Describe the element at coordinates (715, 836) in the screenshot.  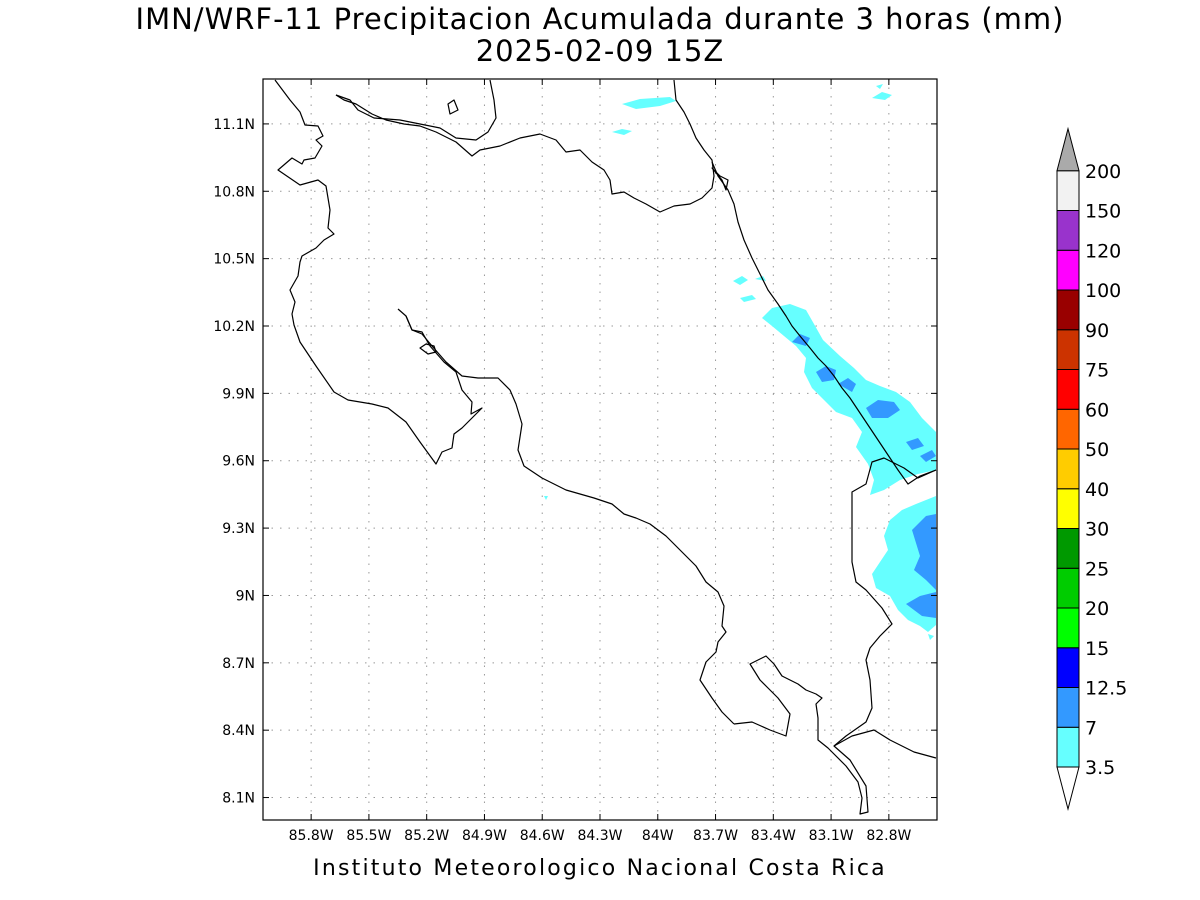
I see `x-tick-label: 83.7W` at that location.